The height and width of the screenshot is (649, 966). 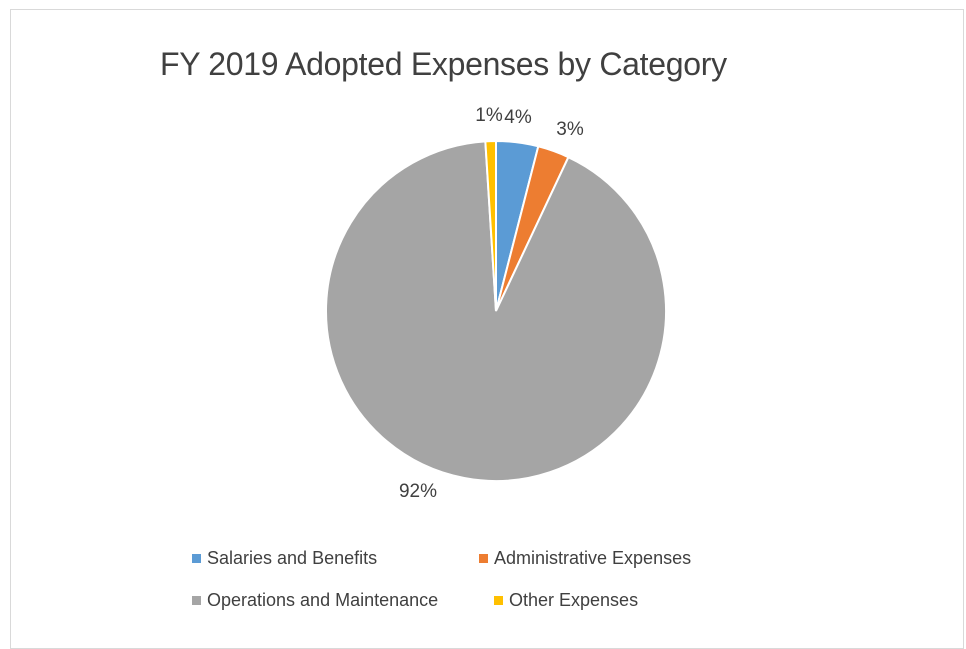 I want to click on slice-other-expenses, so click(x=490, y=225).